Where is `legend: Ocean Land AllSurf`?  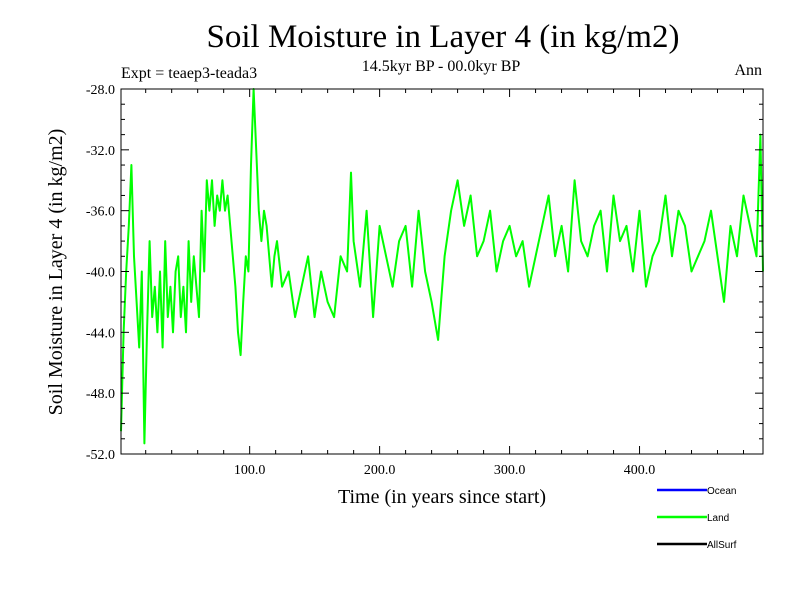
legend: Ocean Land AllSurf is located at coordinates (697, 518).